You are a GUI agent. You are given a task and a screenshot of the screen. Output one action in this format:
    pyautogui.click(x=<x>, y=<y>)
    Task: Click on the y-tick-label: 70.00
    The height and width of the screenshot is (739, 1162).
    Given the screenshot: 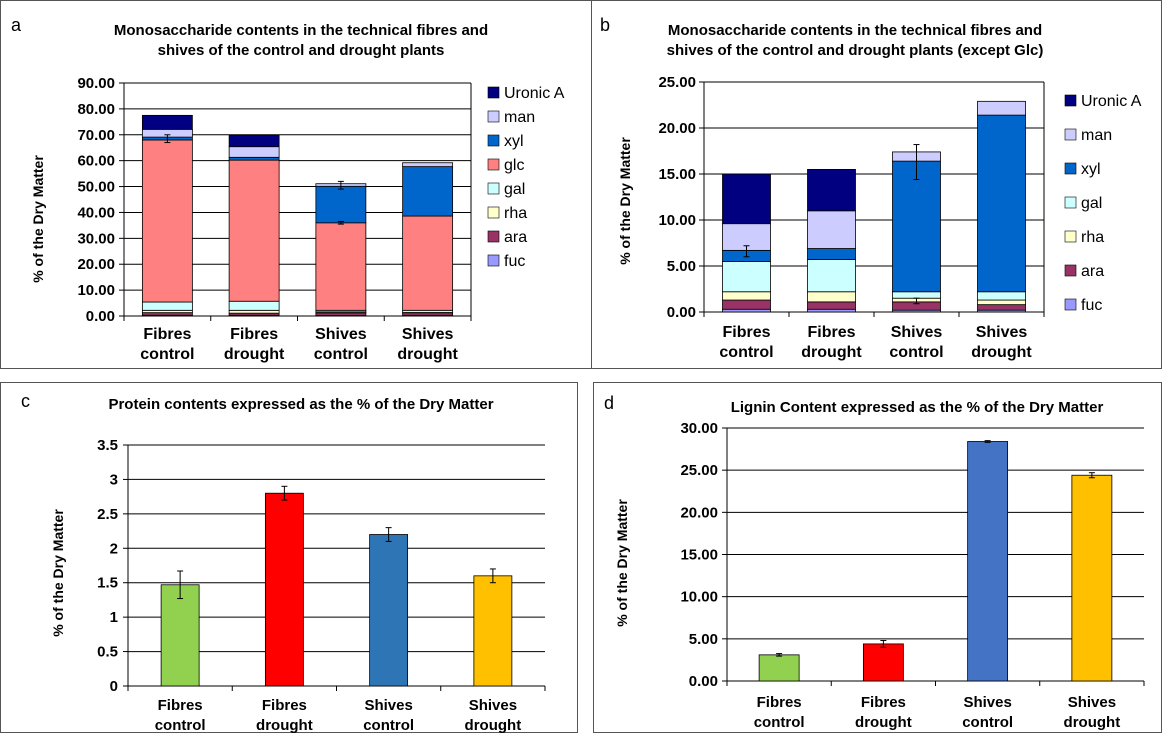 What is the action you would take?
    pyautogui.click(x=96, y=135)
    